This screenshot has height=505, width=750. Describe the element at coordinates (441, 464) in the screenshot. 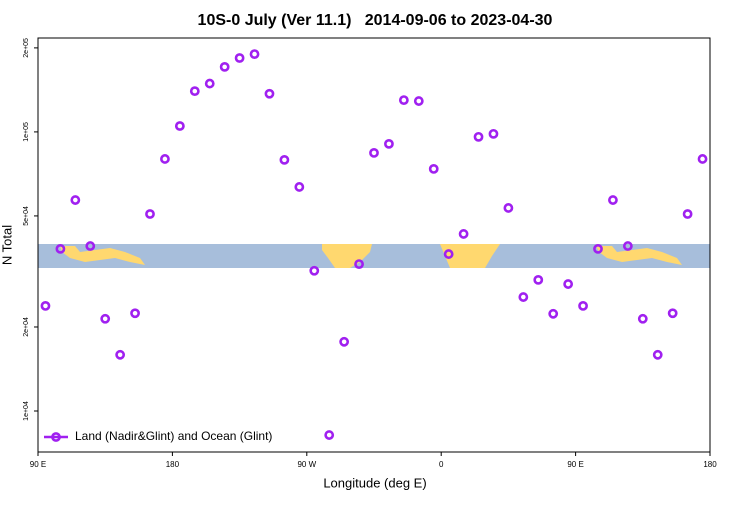

I see `x-tick-label: 0` at that location.